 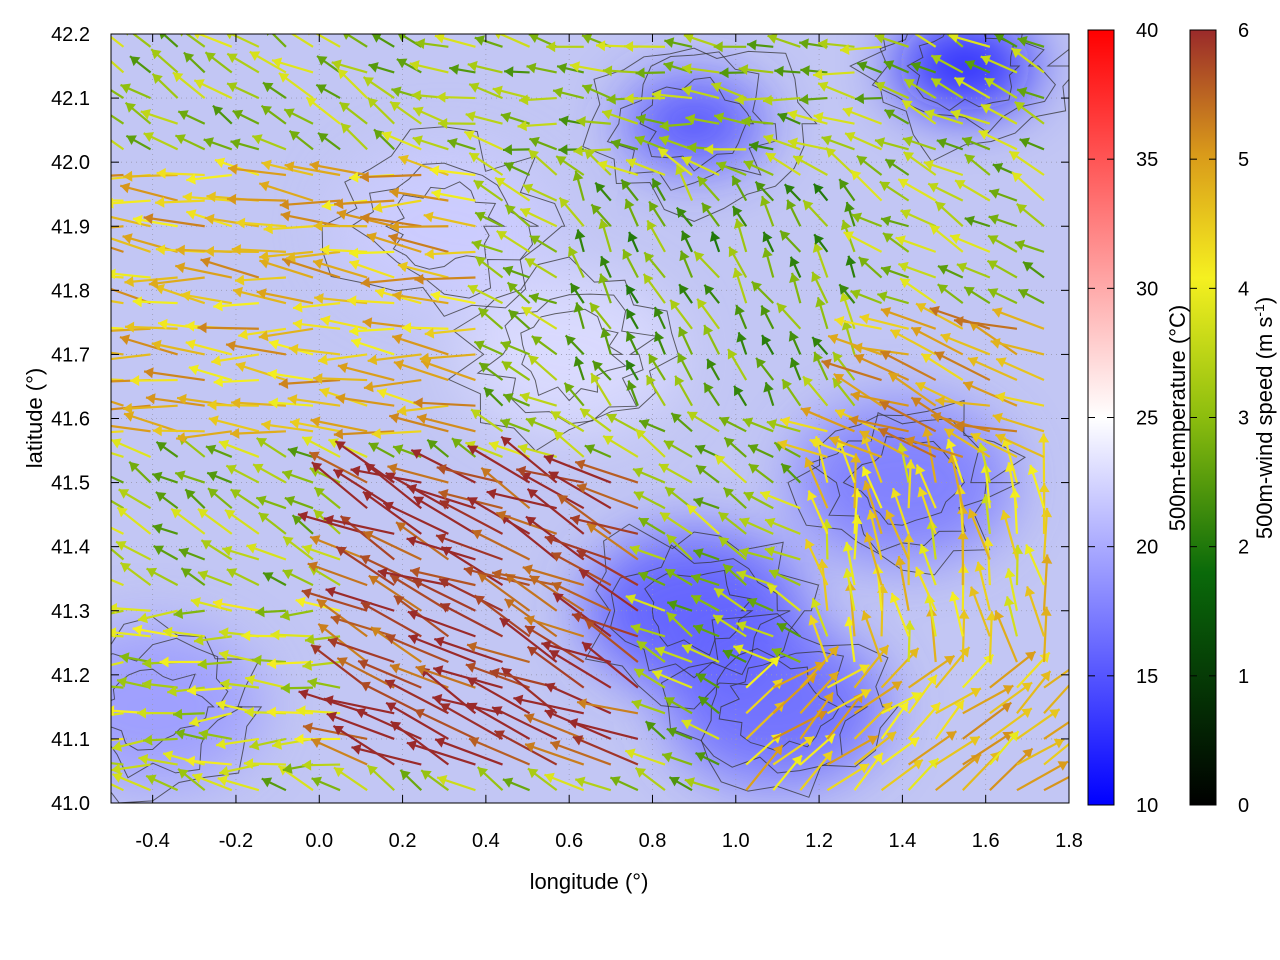 I want to click on colorbar-tick-label: 15, so click(x=1147, y=677).